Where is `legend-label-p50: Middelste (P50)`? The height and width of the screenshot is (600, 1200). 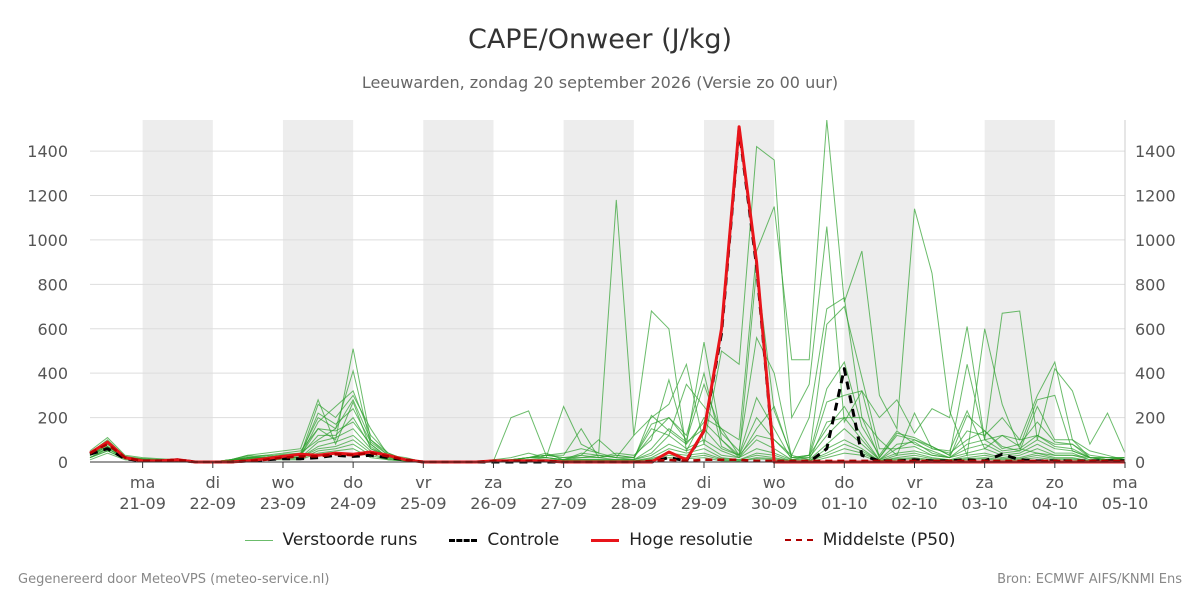 legend-label-p50: Middelste (P50) is located at coordinates (889, 540).